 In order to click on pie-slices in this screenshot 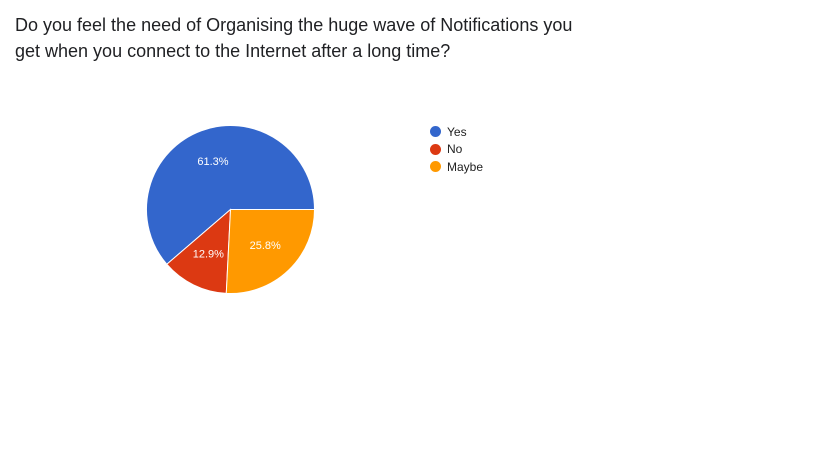, I will do `click(231, 209)`.